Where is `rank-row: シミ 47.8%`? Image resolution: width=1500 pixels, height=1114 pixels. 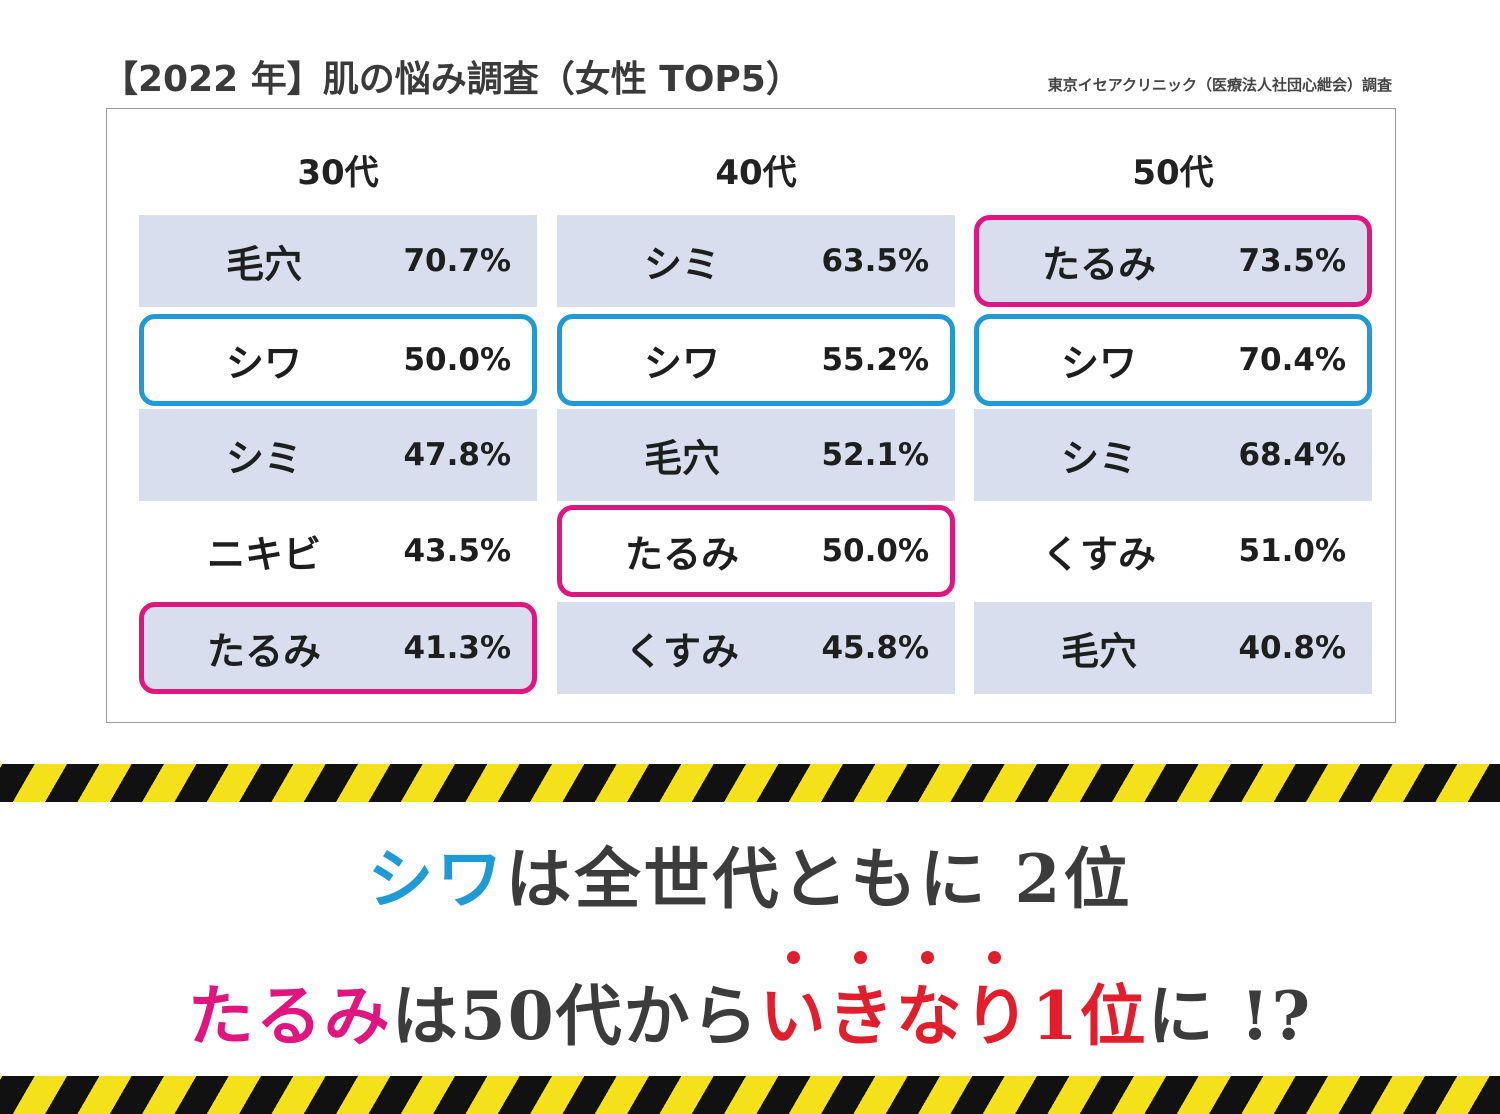
rank-row: シミ 47.8% is located at coordinates (338, 455).